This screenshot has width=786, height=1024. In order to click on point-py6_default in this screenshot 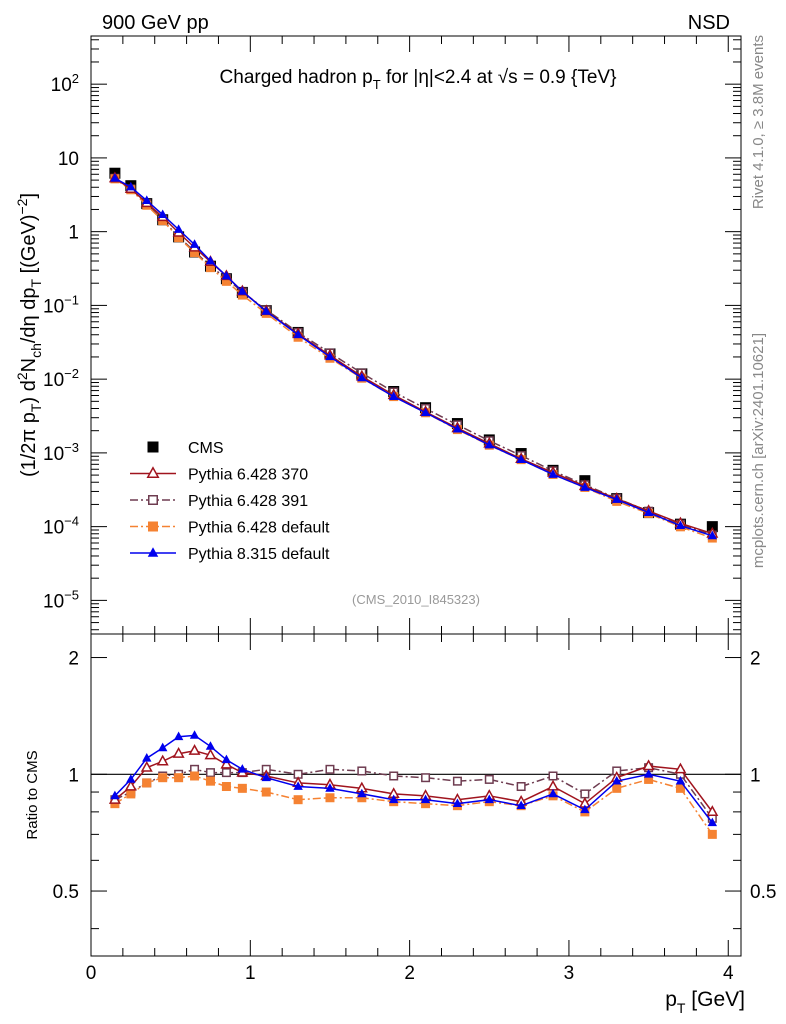, I will do `click(226, 281)`.